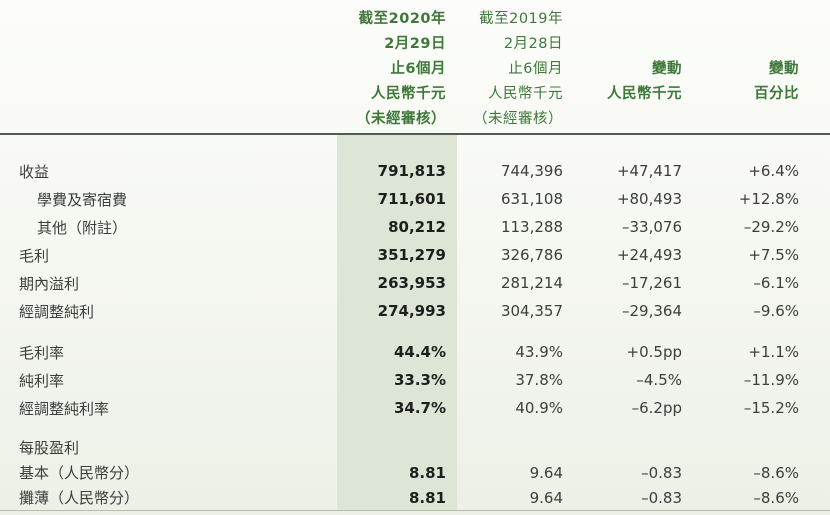 The image size is (830, 515). What do you see at coordinates (776, 283) in the screenshot?
I see `change-percent: –6.1%` at bounding box center [776, 283].